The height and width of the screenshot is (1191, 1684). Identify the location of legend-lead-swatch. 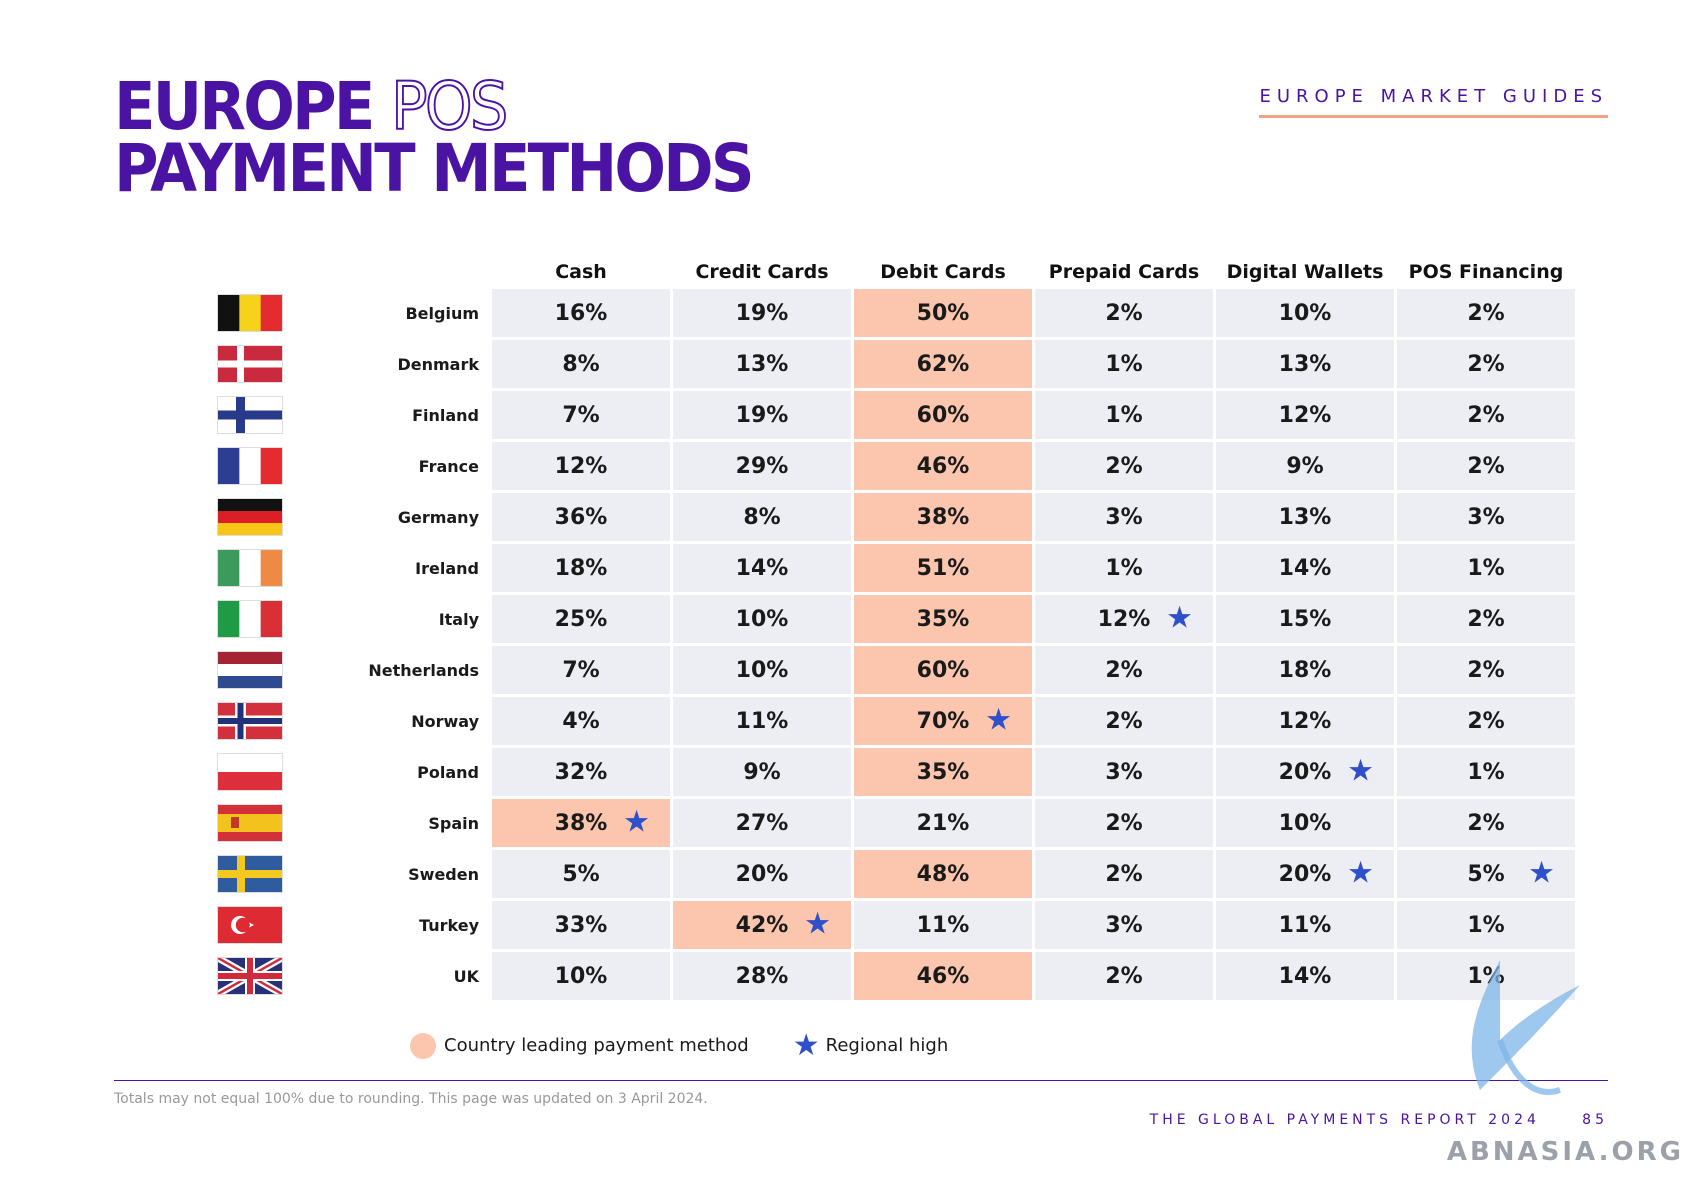
(423, 1045).